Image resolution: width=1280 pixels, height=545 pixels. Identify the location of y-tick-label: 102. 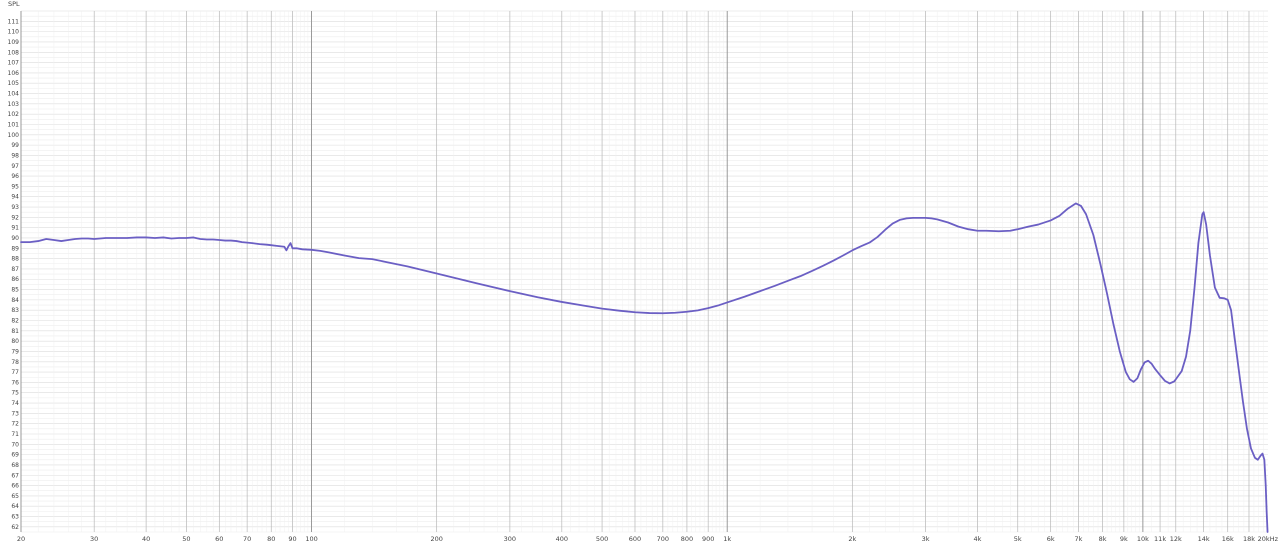
(14, 114).